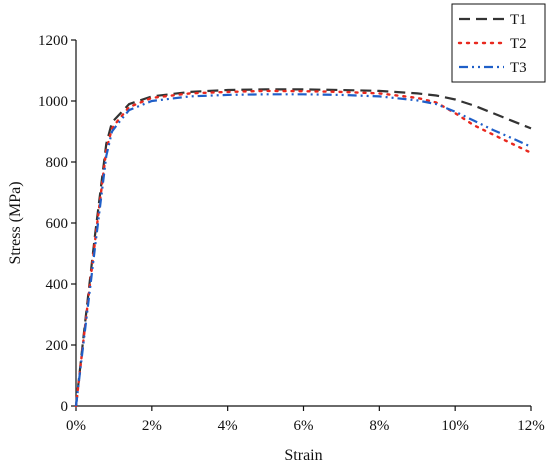  What do you see at coordinates (152, 426) in the screenshot?
I see `x-tick-label: 2%` at bounding box center [152, 426].